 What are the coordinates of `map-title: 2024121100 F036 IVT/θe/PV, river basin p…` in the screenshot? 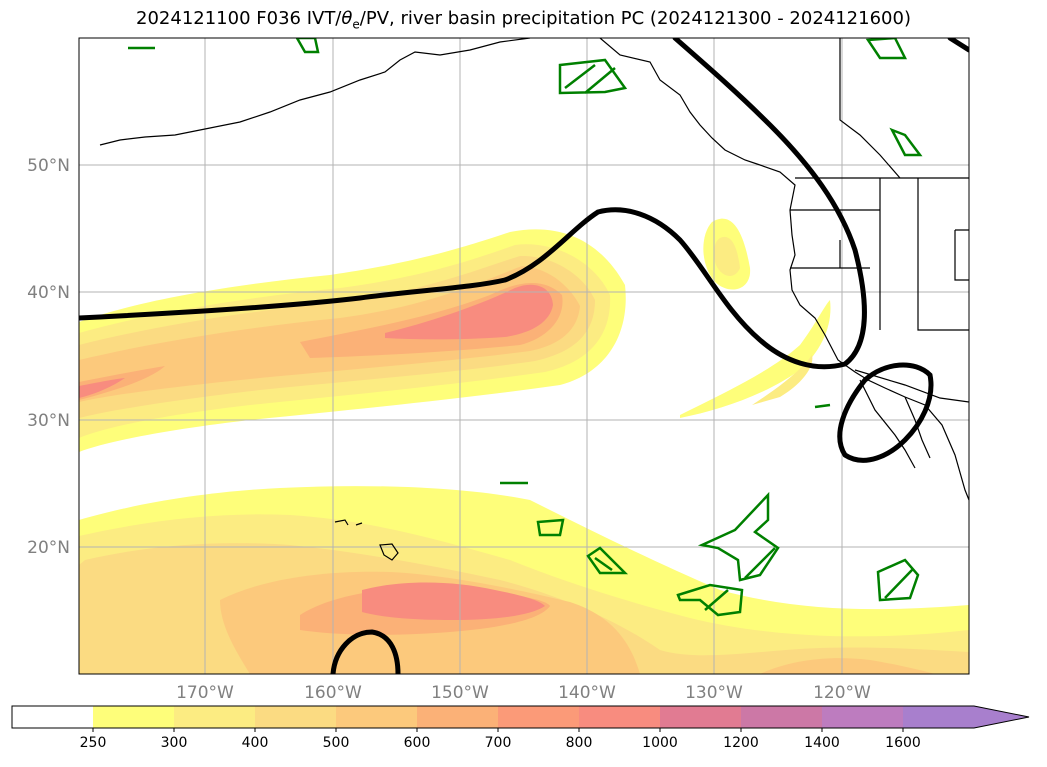 It's located at (523, 20).